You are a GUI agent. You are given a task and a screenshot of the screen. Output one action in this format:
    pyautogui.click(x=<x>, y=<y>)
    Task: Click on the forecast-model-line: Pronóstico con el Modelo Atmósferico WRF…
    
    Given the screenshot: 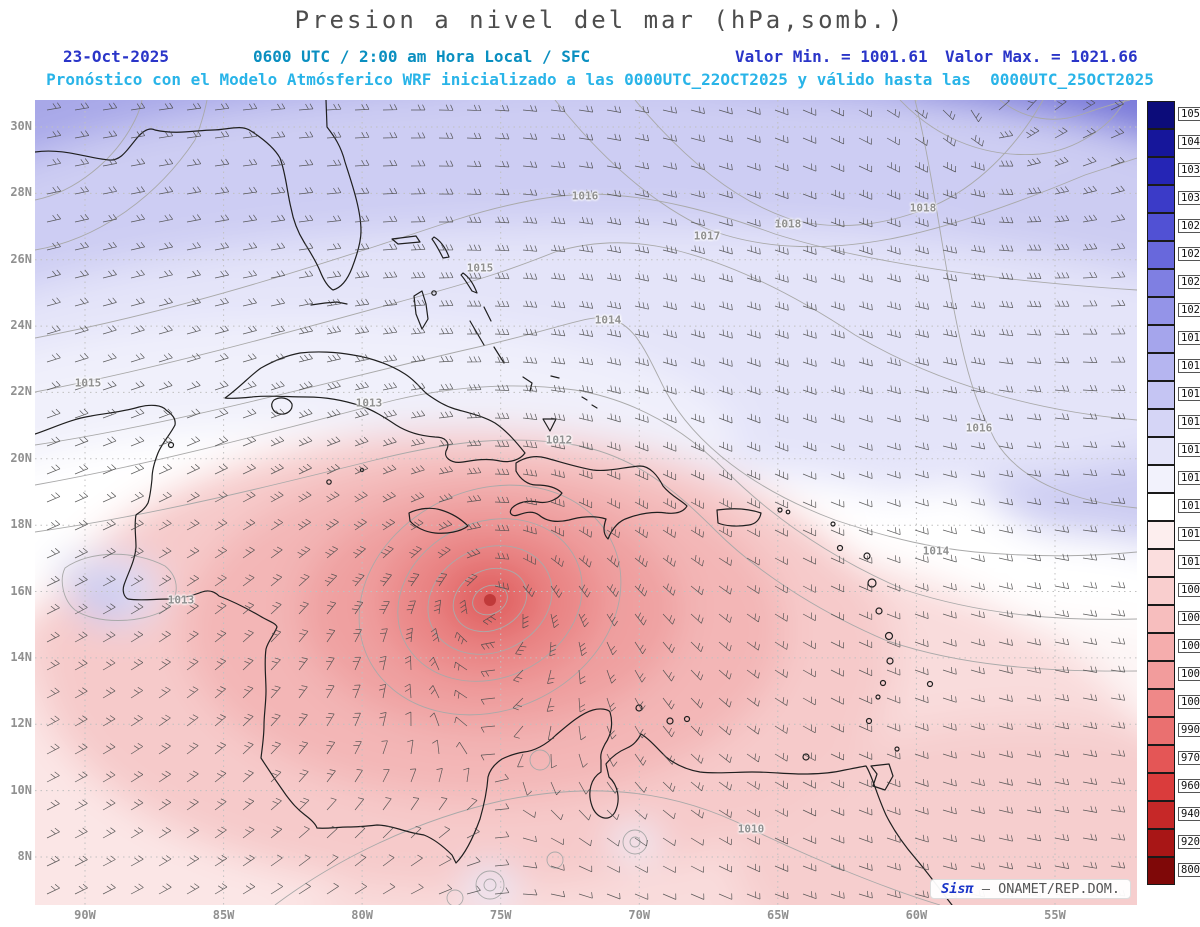 What is the action you would take?
    pyautogui.click(x=600, y=79)
    